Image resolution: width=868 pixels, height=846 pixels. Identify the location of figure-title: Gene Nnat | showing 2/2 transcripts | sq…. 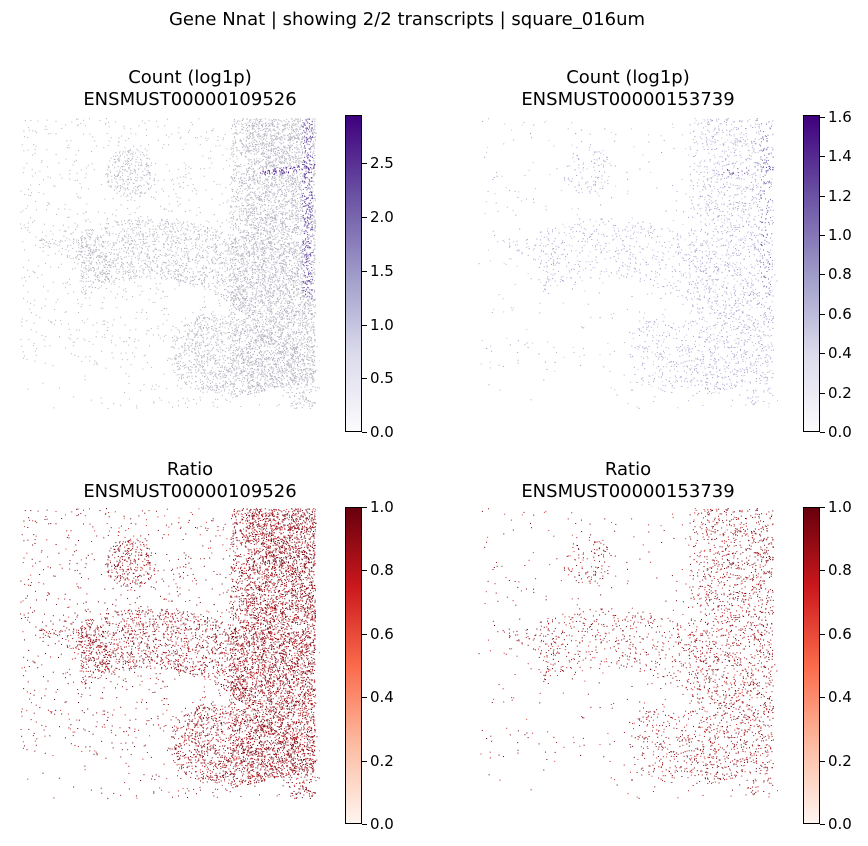
(407, 19).